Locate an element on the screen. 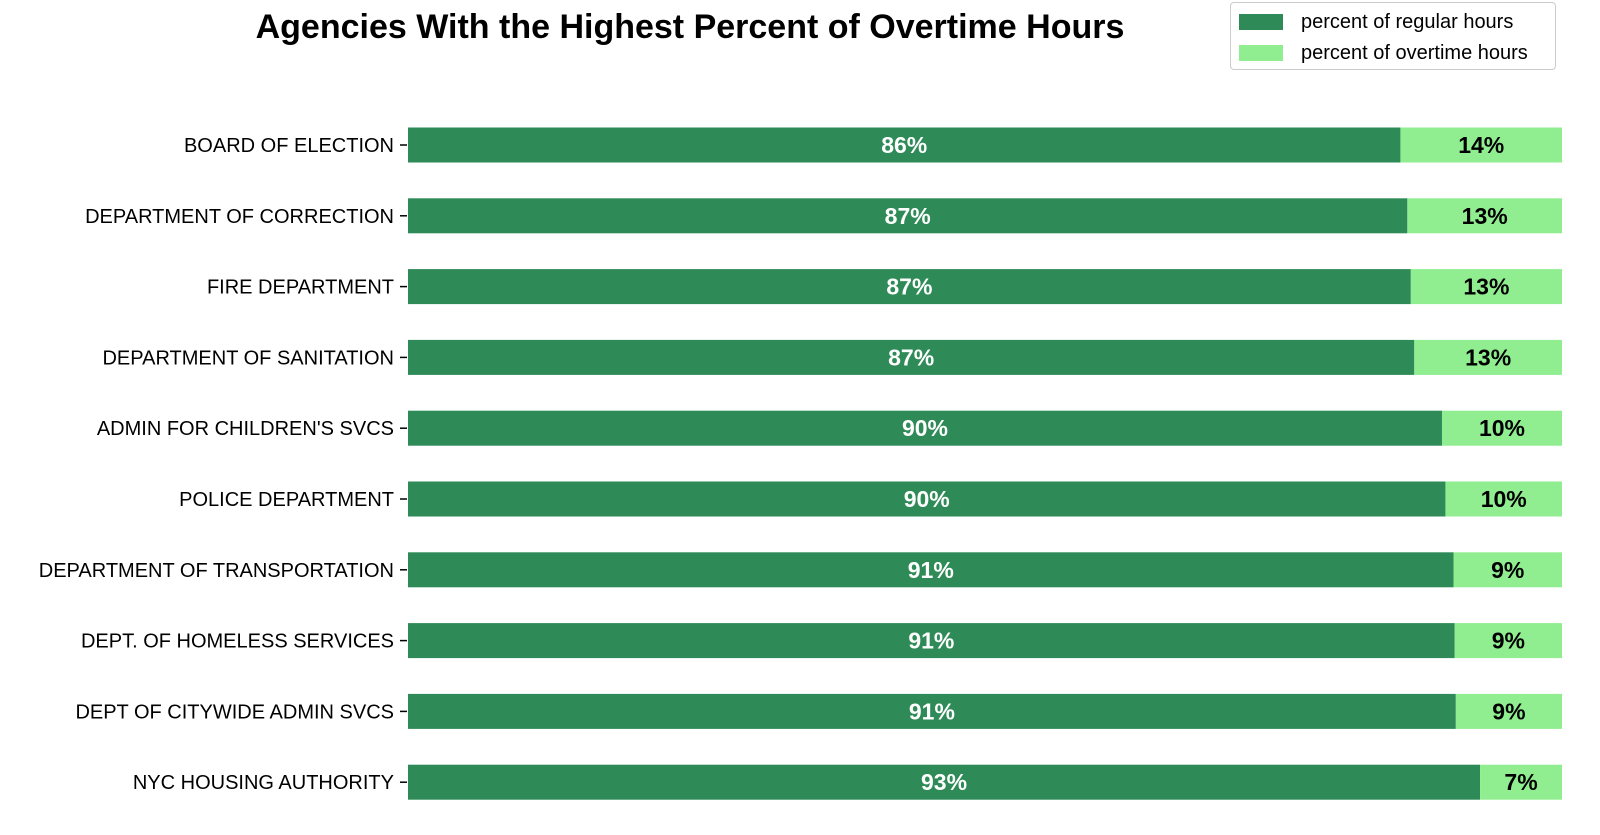 Image resolution: width=1600 pixels, height=835 pixels. bar-percent-of-regular-hours-admin-for-children-s-svcs is located at coordinates (925, 428).